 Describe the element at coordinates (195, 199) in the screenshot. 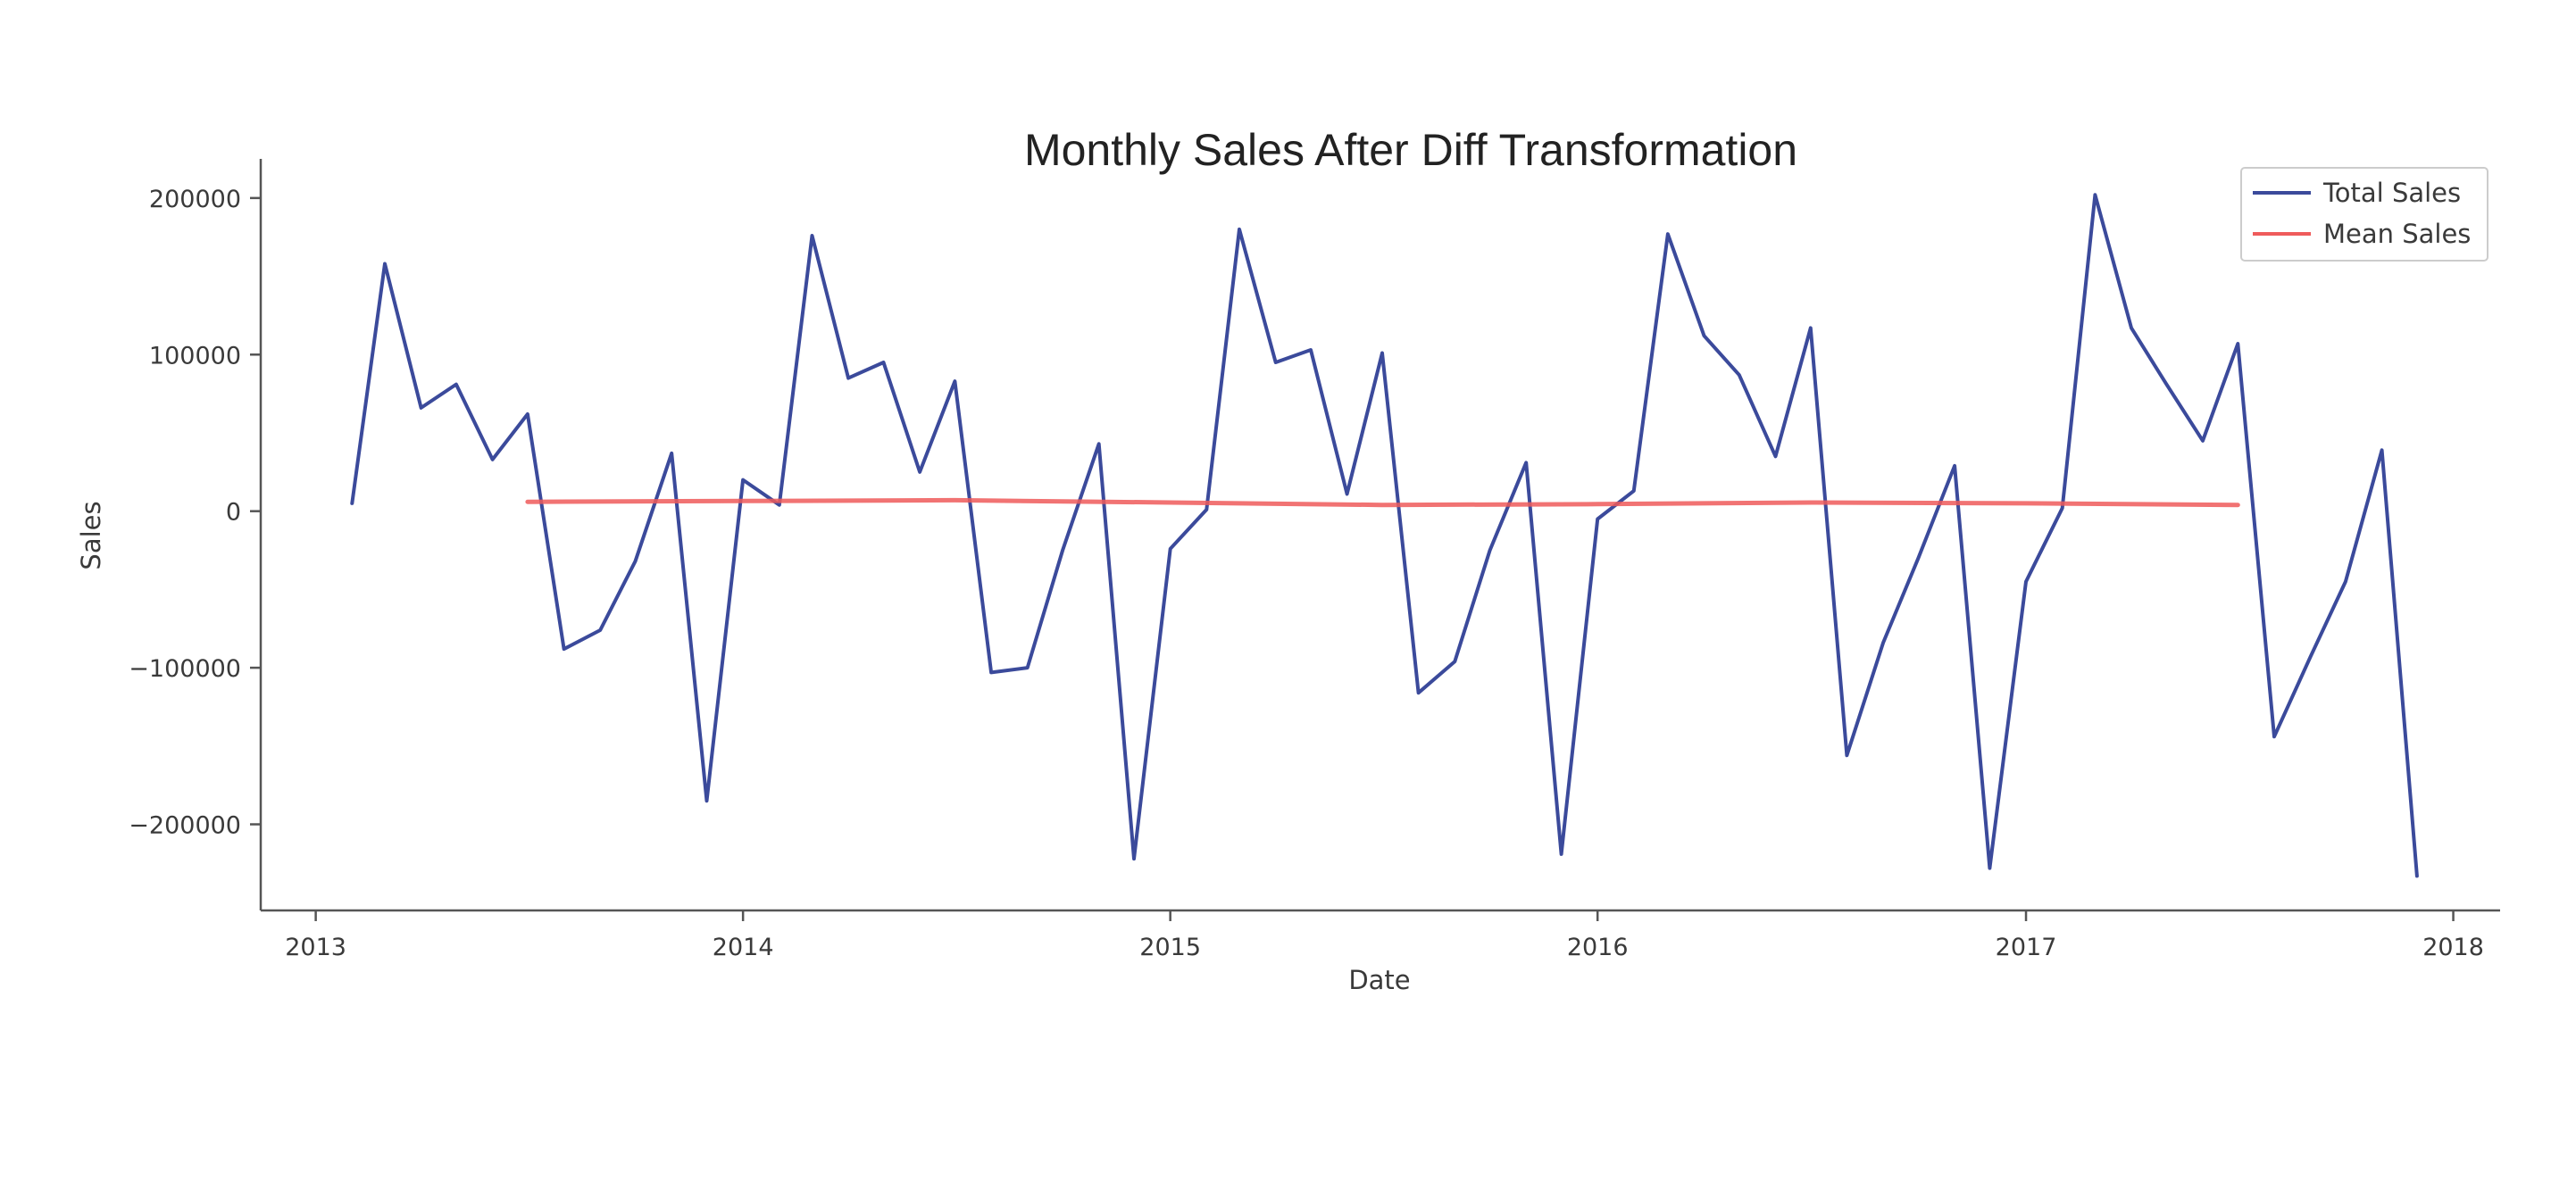

I see `y-tick-label: 200000` at that location.